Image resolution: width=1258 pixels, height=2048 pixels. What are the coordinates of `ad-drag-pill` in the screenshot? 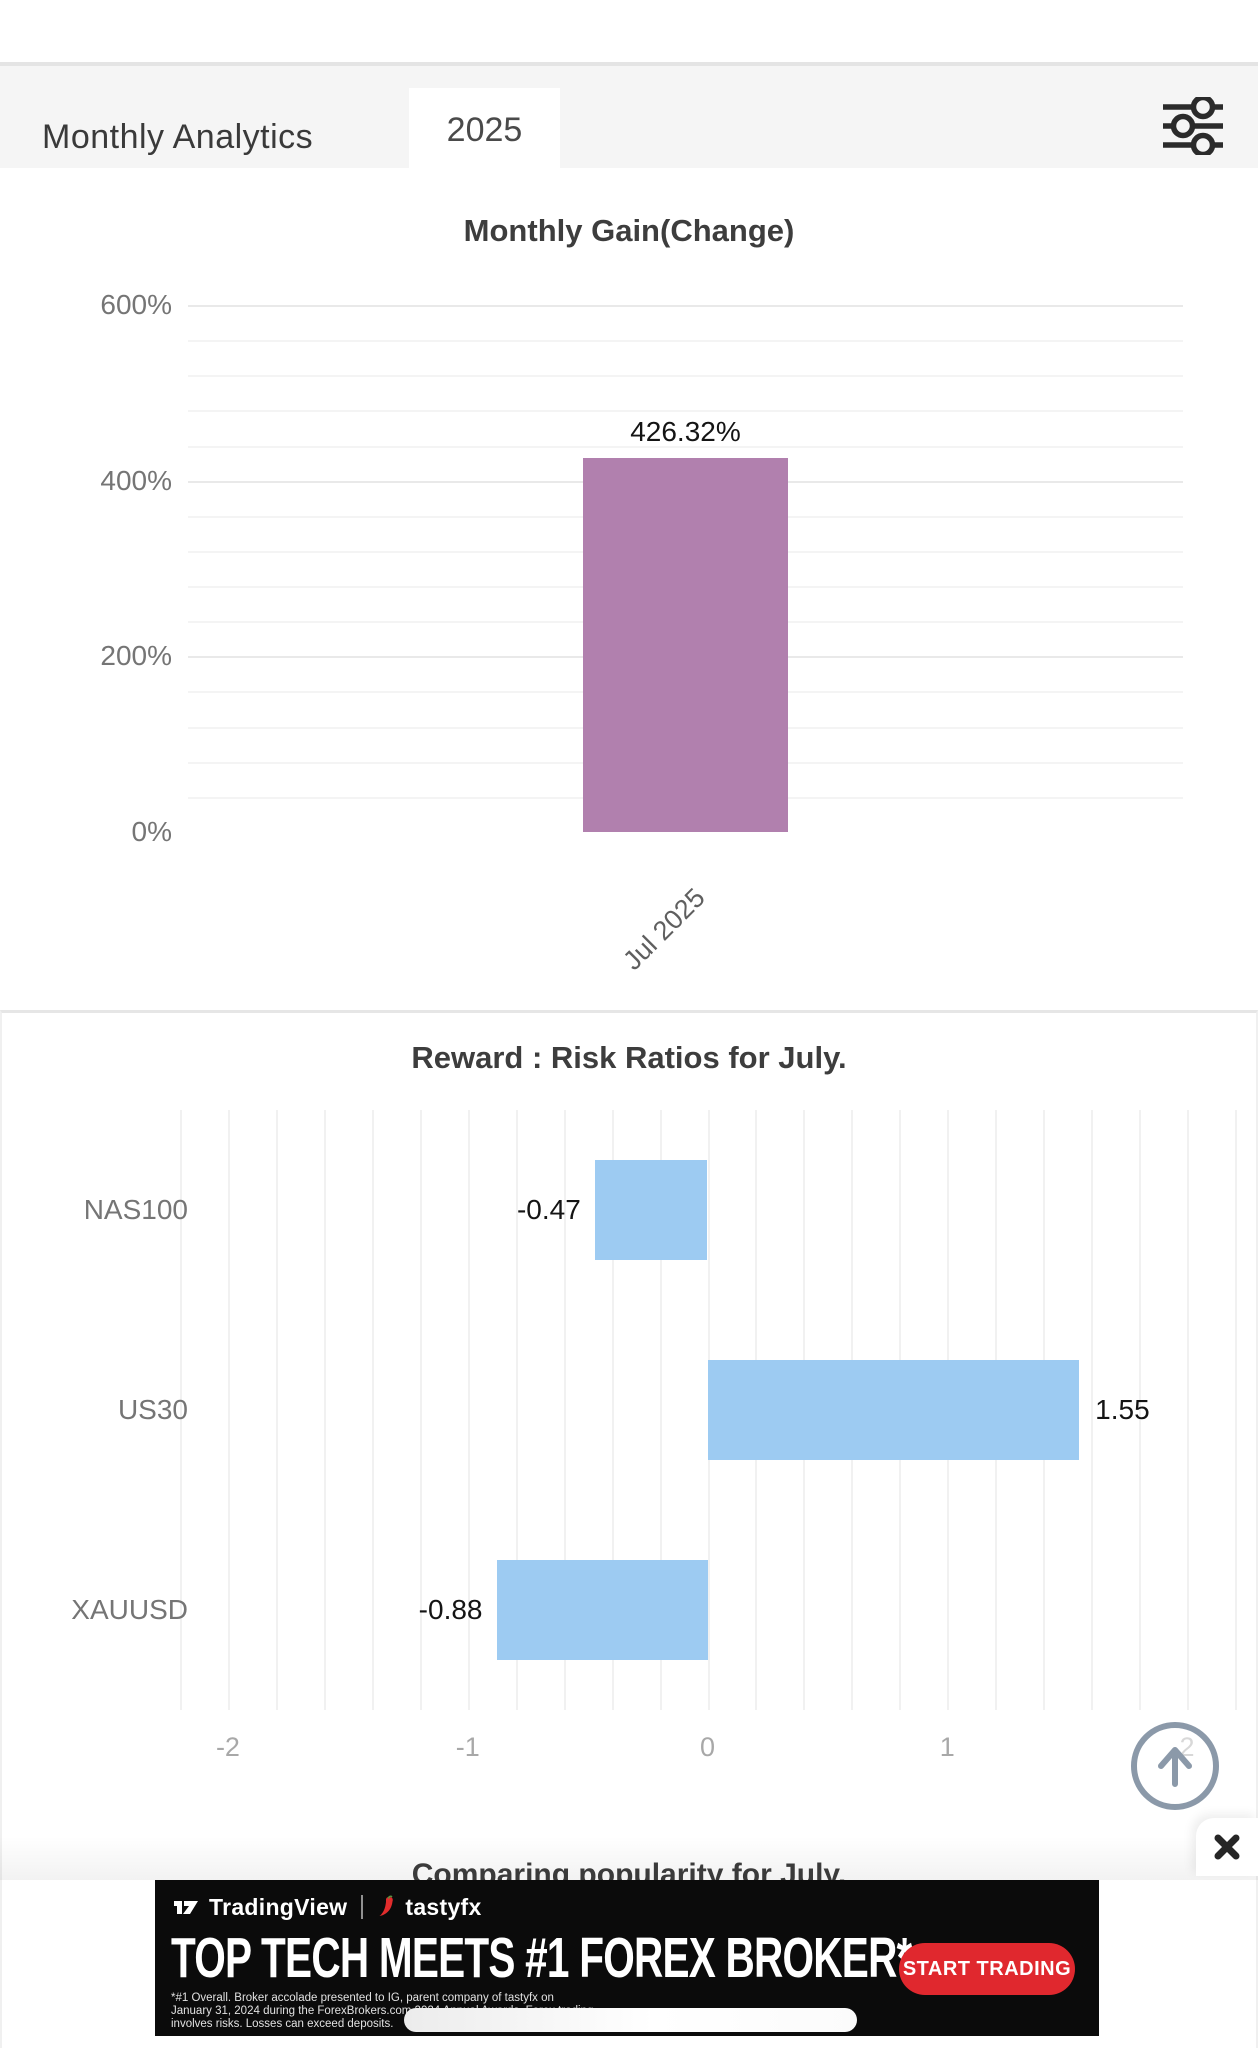 It's located at (630, 2020).